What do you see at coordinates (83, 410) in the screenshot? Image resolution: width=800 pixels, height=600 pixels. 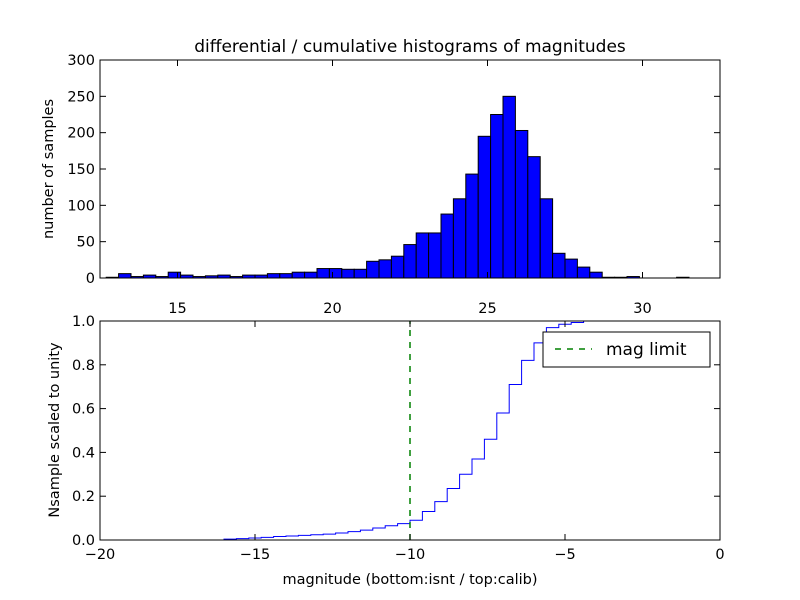 I see `bottom-y-tick-label: 0.6` at bounding box center [83, 410].